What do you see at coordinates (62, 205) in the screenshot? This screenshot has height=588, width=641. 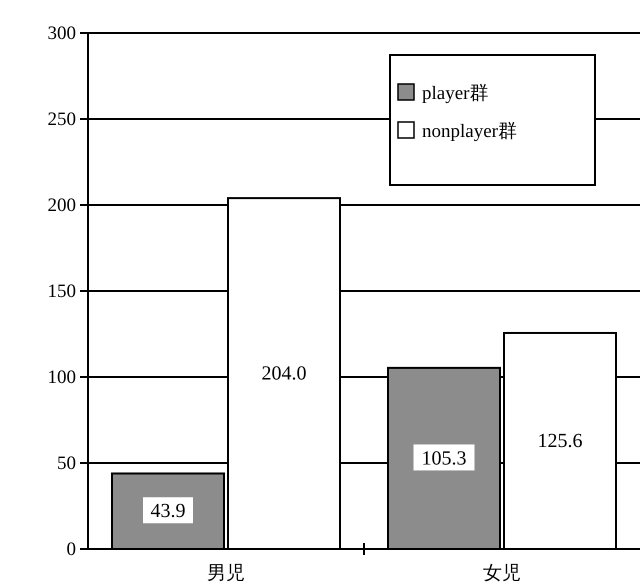 I see `ytick: 200` at bounding box center [62, 205].